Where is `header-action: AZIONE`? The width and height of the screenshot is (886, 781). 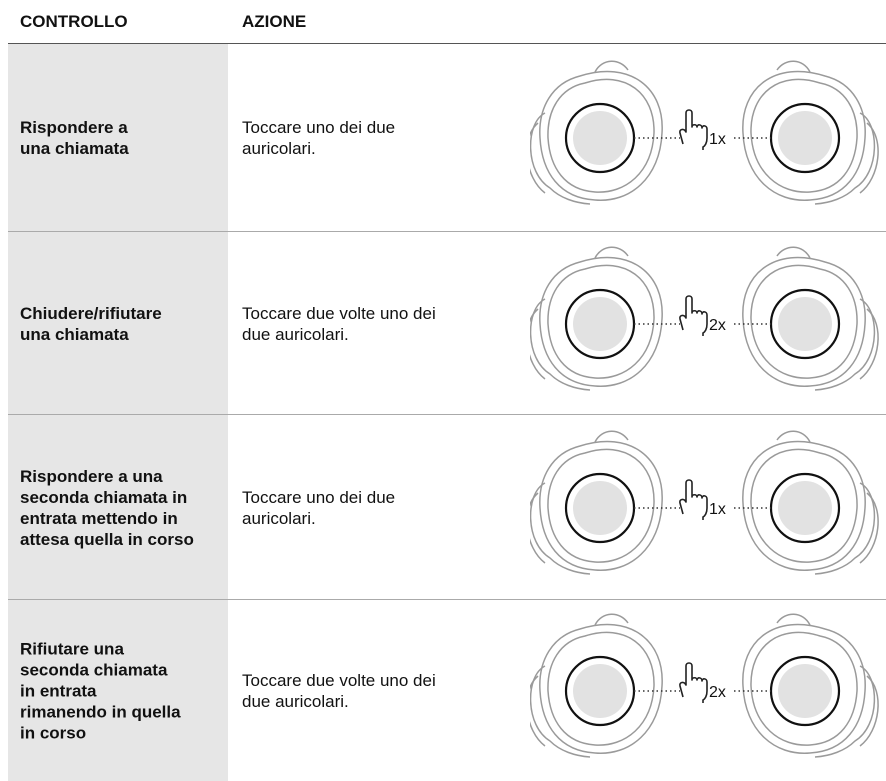
header-action: AZIONE is located at coordinates (274, 21).